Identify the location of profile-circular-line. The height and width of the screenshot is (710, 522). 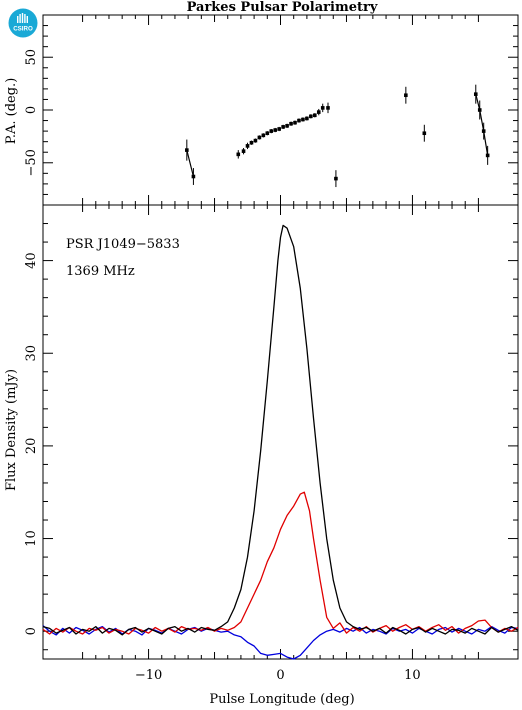
(280, 642).